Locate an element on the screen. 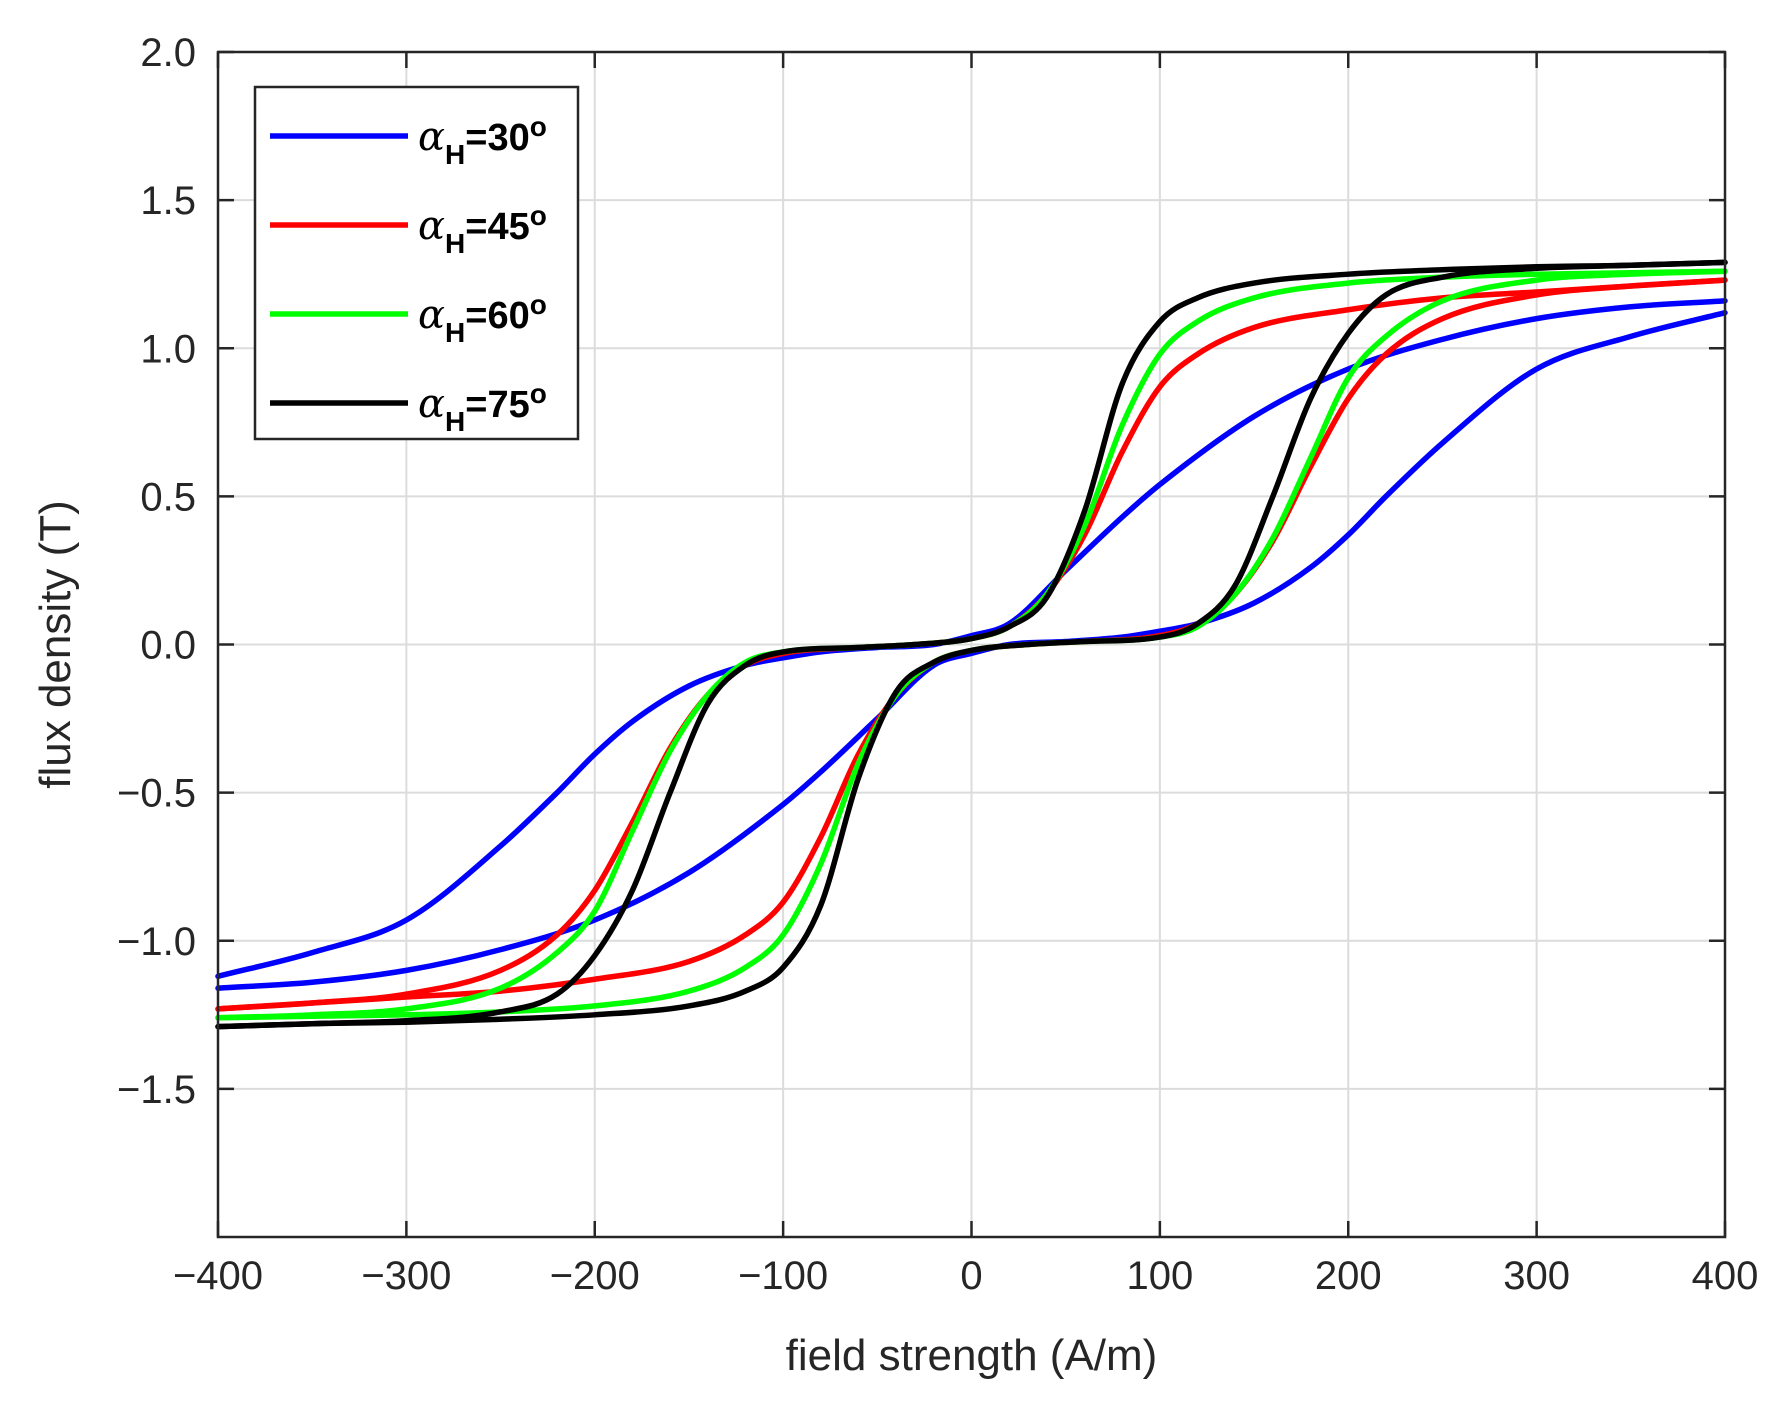  x-tick-label: 200 is located at coordinates (1348, 1276).